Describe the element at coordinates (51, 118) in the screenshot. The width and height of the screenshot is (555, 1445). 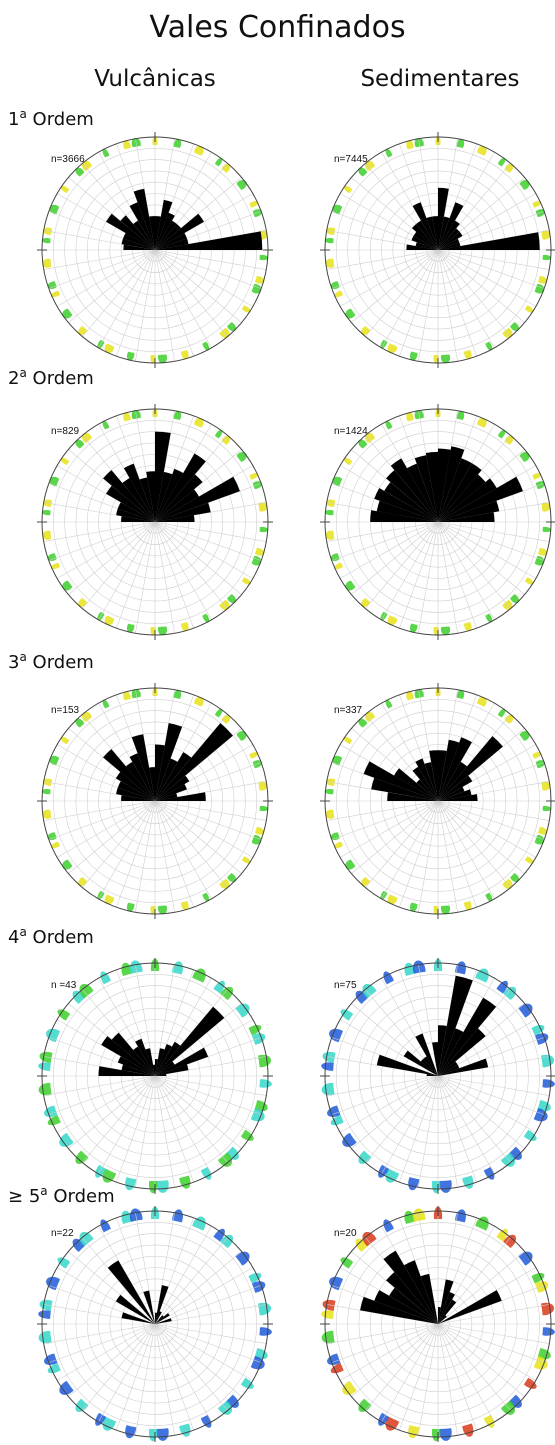
I see `row-label-1: 1a Ordem` at that location.